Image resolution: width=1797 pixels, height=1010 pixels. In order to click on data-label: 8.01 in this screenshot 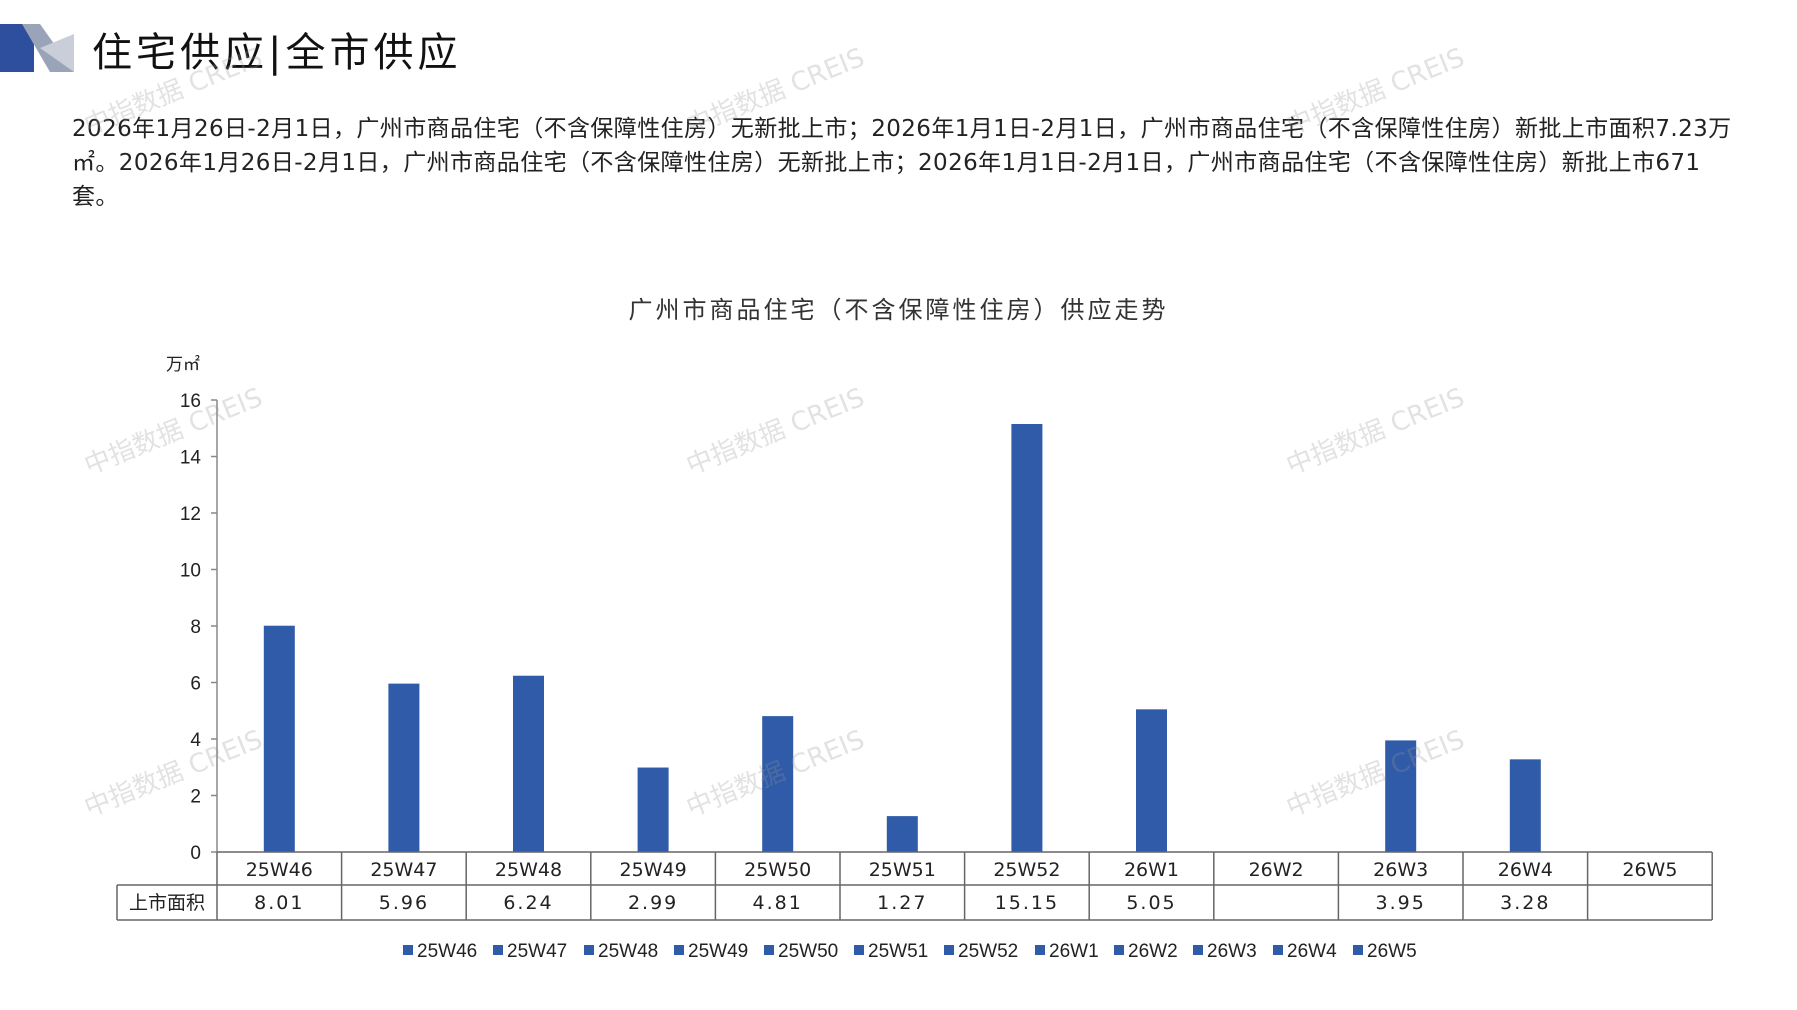, I will do `click(279, 903)`.